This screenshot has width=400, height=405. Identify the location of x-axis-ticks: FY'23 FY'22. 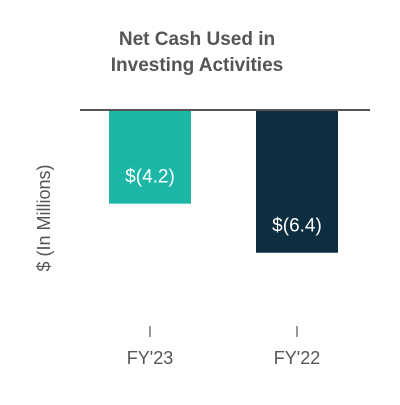
(223, 347).